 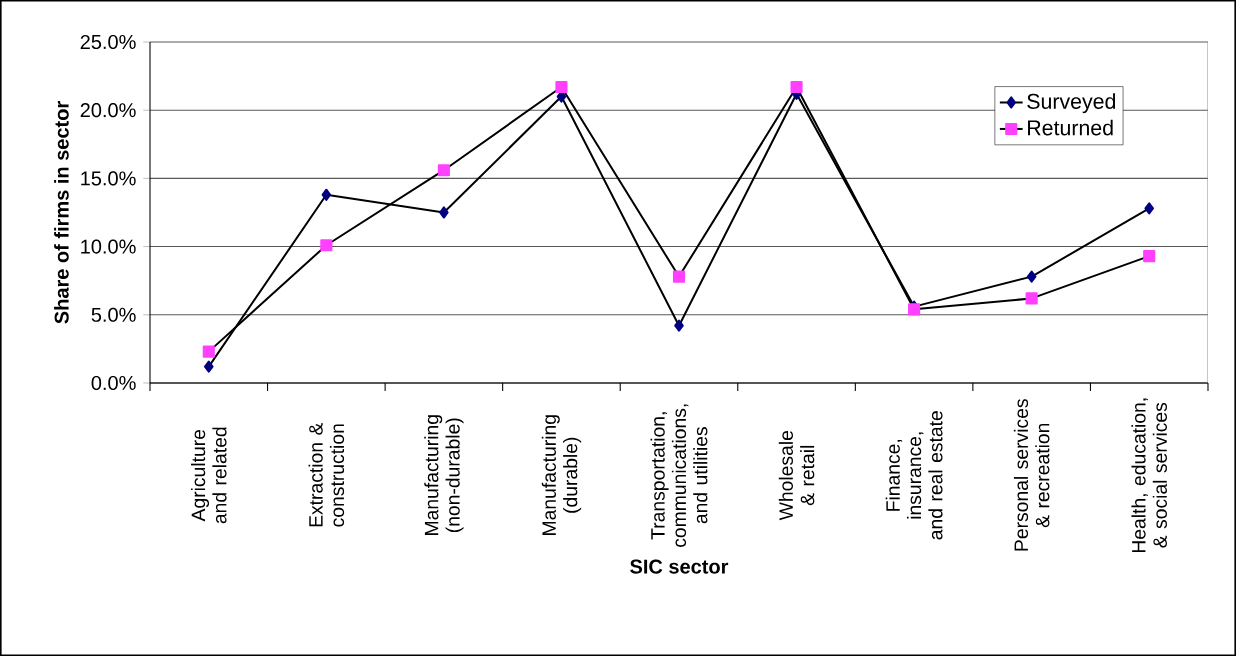 I want to click on x-tick-label: Transportation, communications, and utilities, so click(x=679, y=475).